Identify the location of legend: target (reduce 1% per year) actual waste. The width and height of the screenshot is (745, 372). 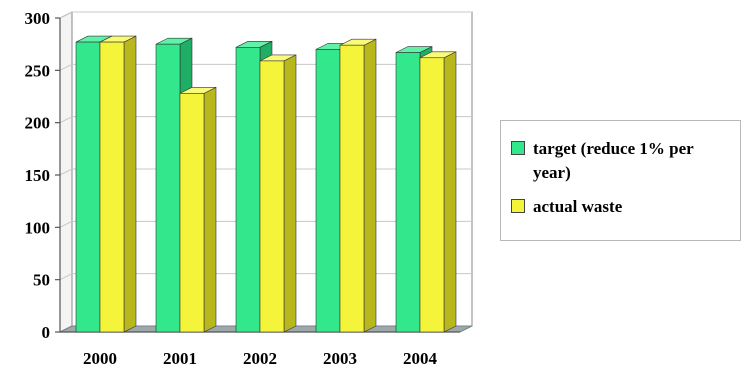
(620, 180).